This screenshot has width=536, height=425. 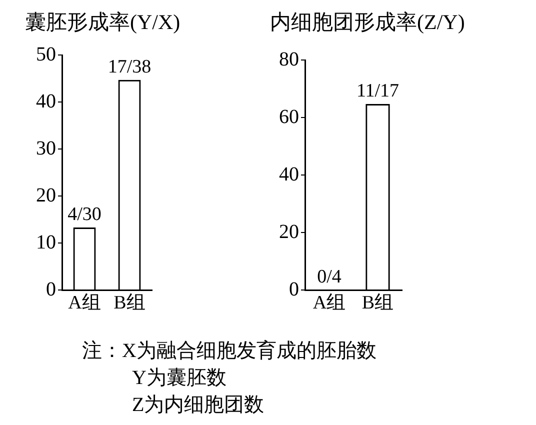 I want to click on y-tick-label: 80, so click(x=289, y=59).